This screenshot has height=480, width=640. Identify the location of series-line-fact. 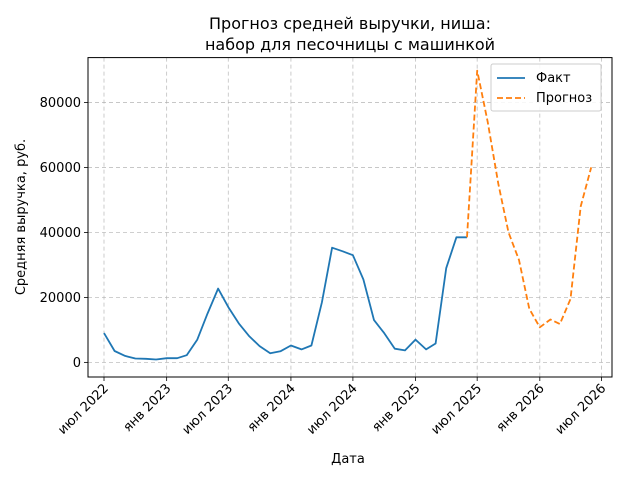
(285, 298).